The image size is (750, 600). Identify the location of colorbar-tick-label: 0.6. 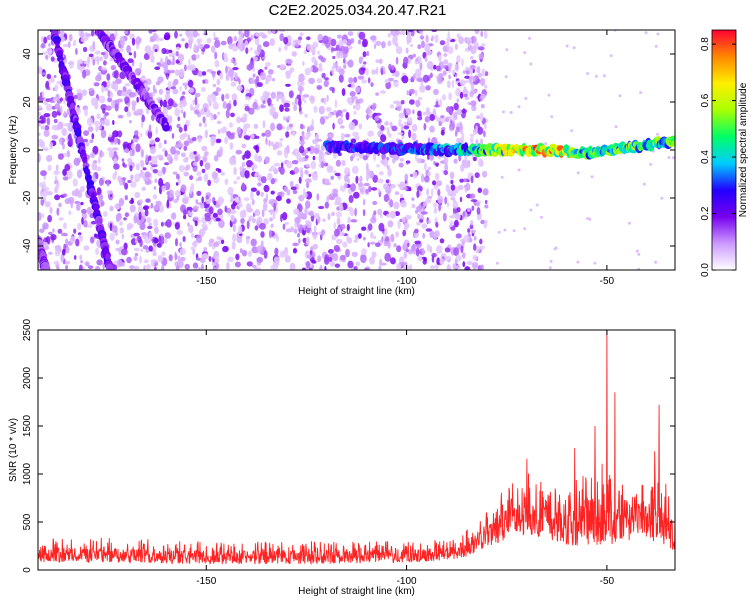
(705, 100).